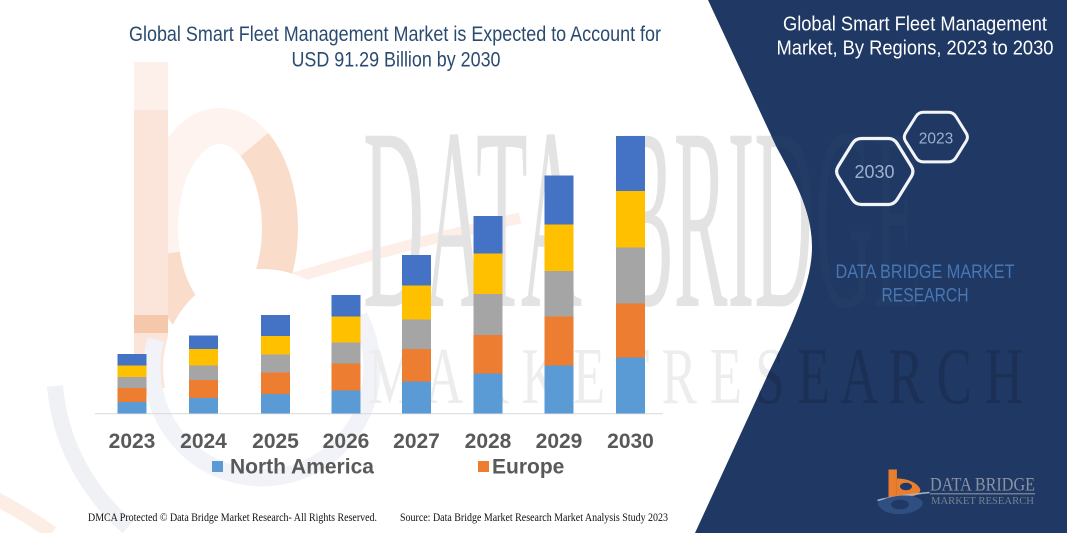 The width and height of the screenshot is (1067, 533). Describe the element at coordinates (982, 485) in the screenshot. I see `svg-text: DATA BRIDGE` at that location.